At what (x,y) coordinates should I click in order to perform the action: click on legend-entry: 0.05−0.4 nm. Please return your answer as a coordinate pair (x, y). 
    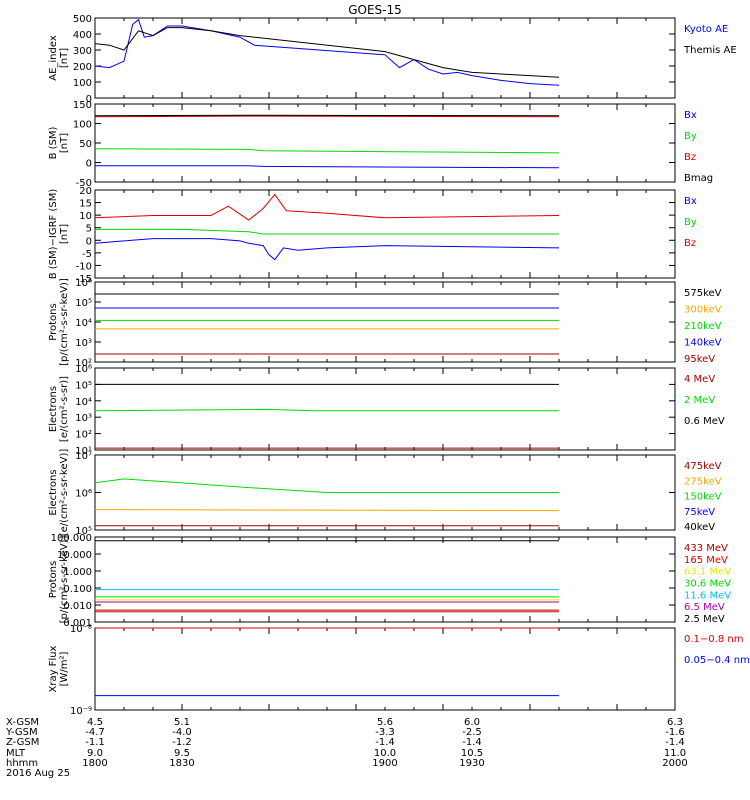
    Looking at the image, I should click on (717, 660).